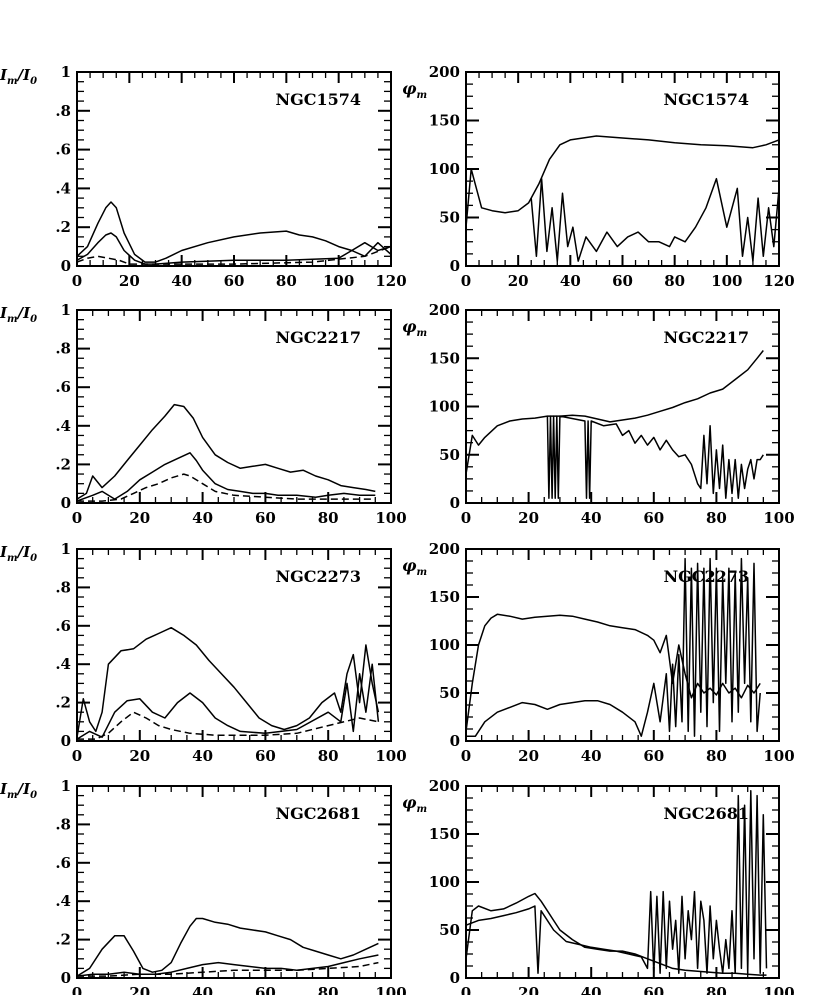 This screenshot has height=995, width=830. Describe the element at coordinates (63, 664) in the screenshot. I see `y-tick-label: .4` at that location.